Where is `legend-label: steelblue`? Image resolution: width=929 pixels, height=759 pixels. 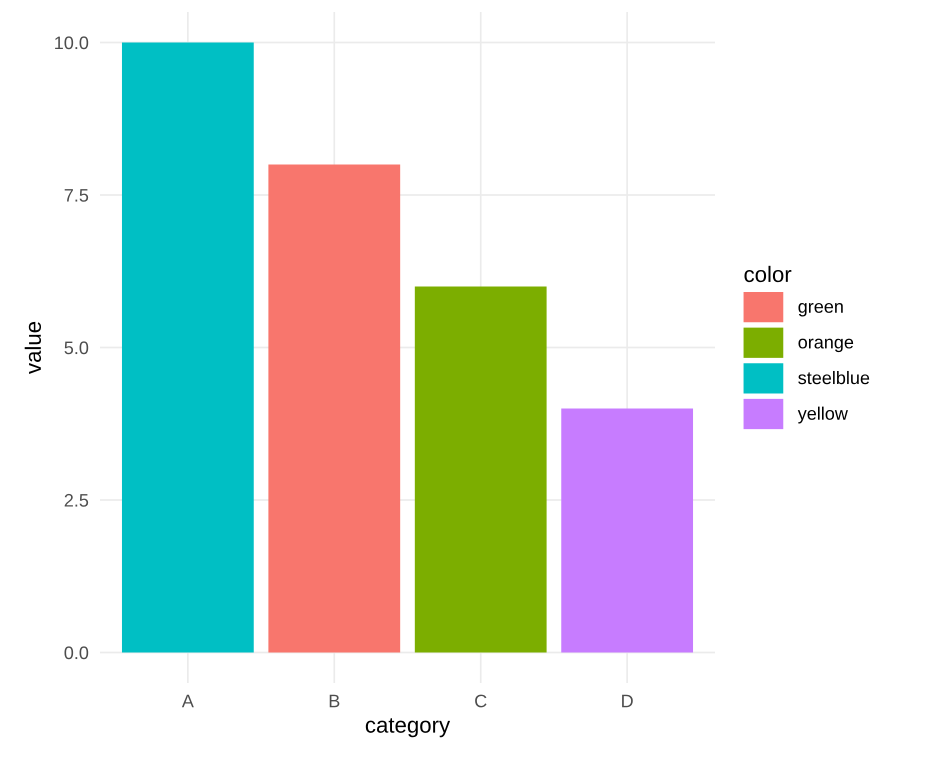
legend-label: steelblue is located at coordinates (834, 377).